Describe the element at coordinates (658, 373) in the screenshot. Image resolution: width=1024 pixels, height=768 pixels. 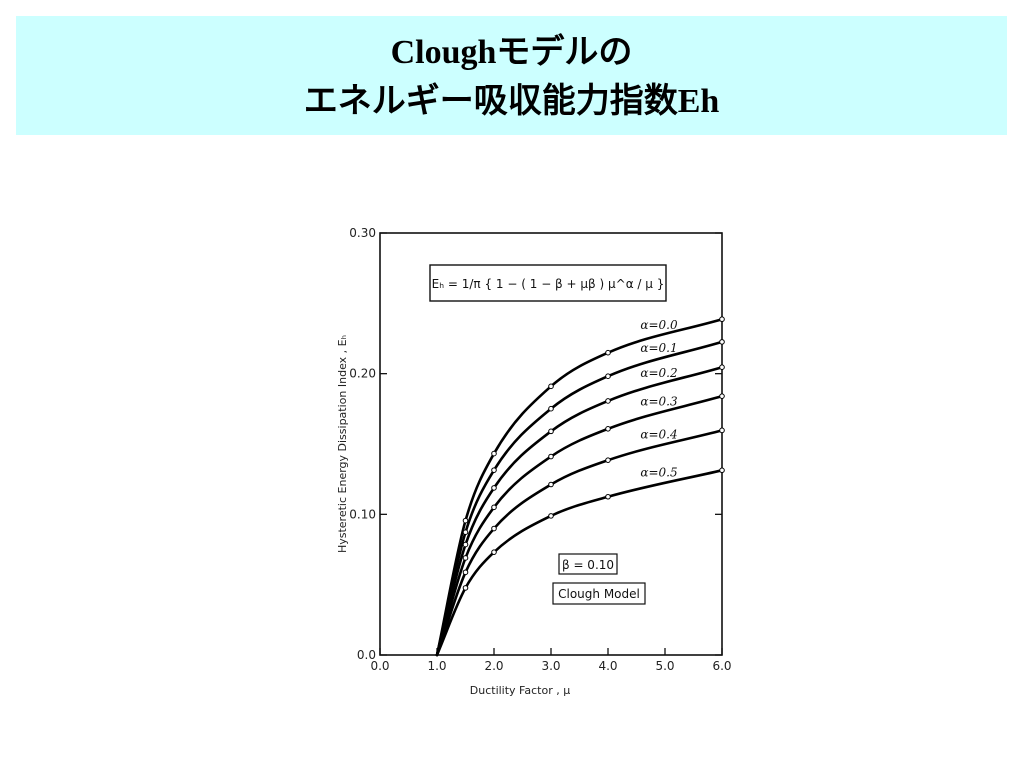
I see `series-label: α=0.2` at that location.